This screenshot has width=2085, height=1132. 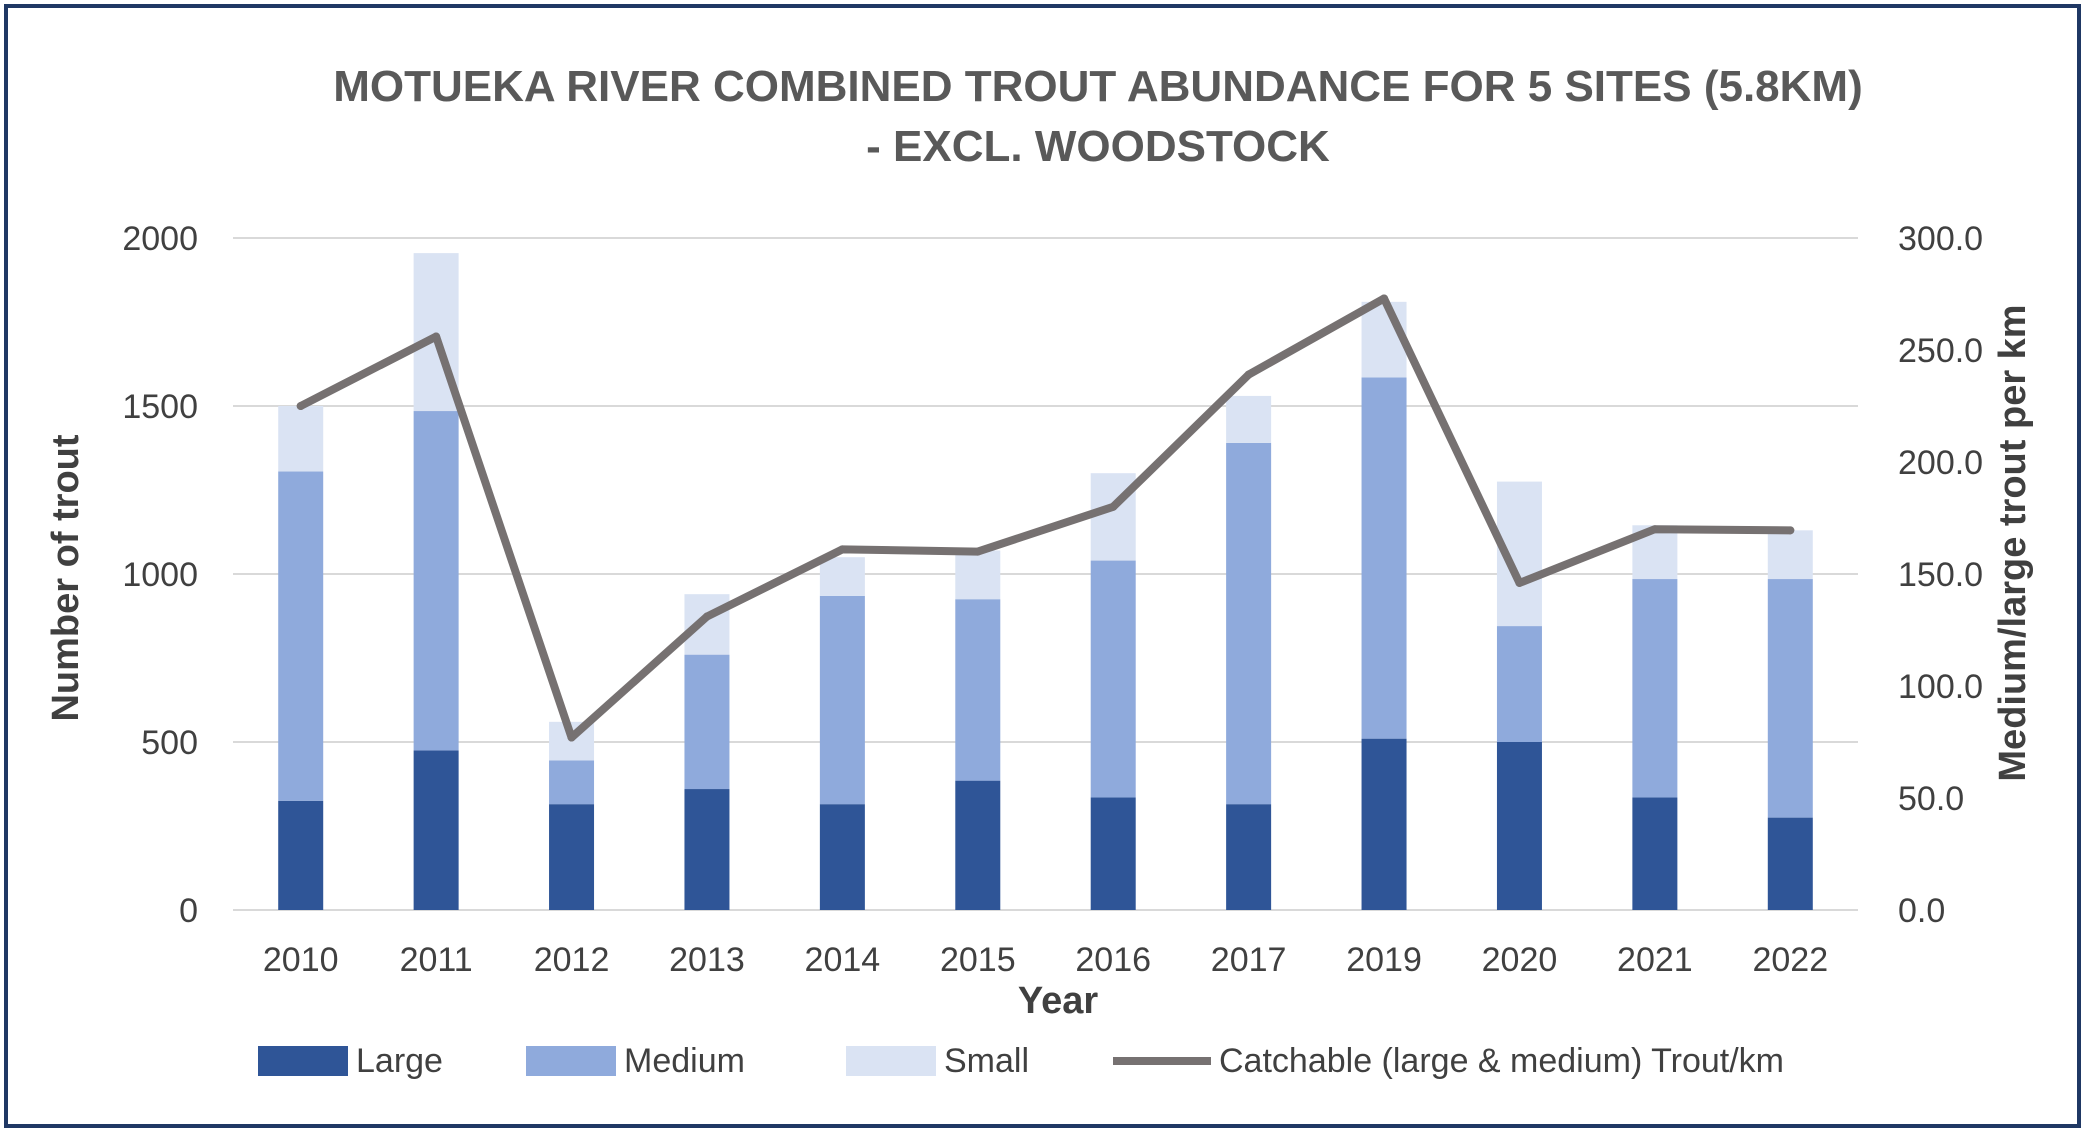 I want to click on line-point-2016, so click(x=1113, y=506).